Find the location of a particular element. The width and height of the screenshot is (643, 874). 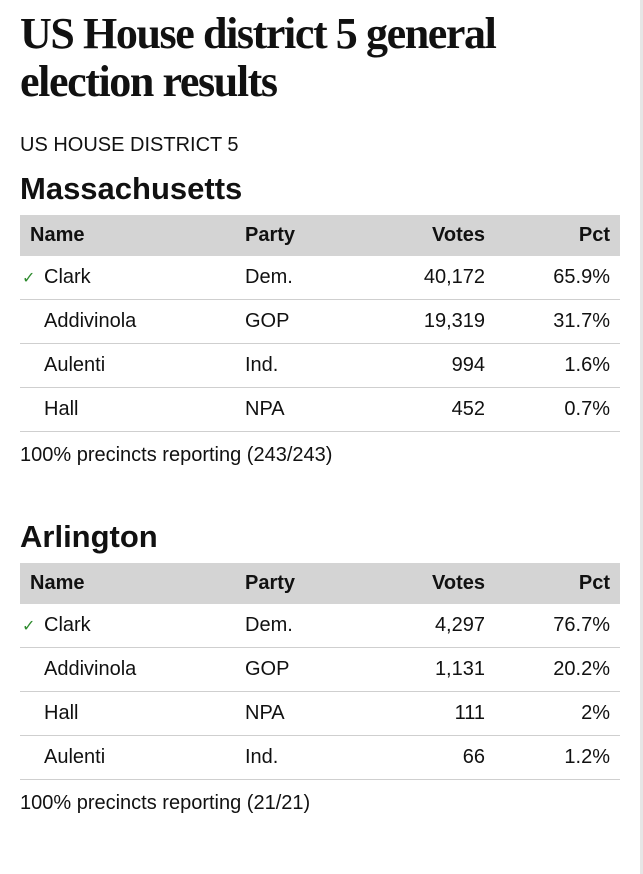

votes-cell: 19,319 is located at coordinates (428, 321).